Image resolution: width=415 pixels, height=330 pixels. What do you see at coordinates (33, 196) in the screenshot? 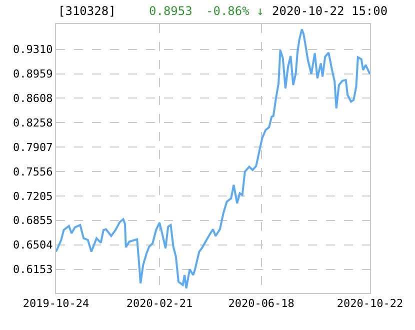
I see `y-tick-label: 0.7205` at bounding box center [33, 196].